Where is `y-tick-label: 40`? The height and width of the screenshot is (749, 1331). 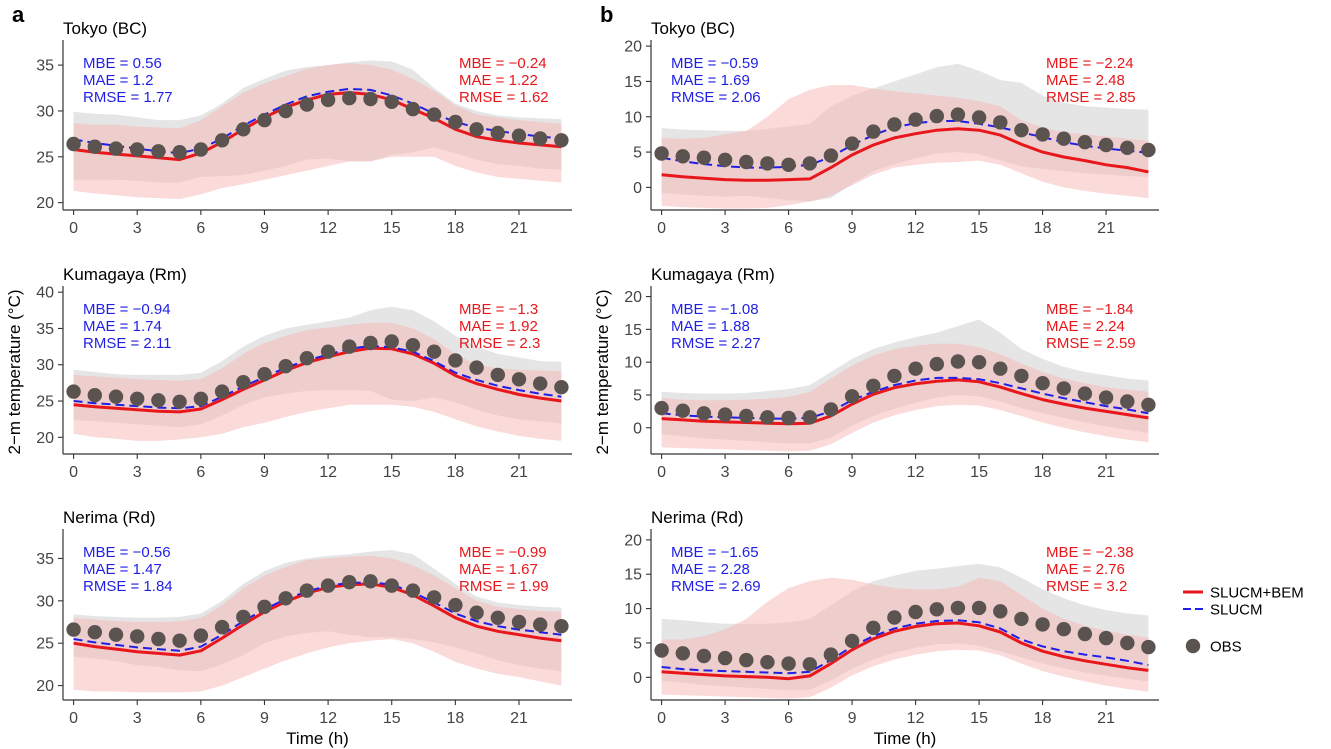 y-tick-label: 40 is located at coordinates (45, 293).